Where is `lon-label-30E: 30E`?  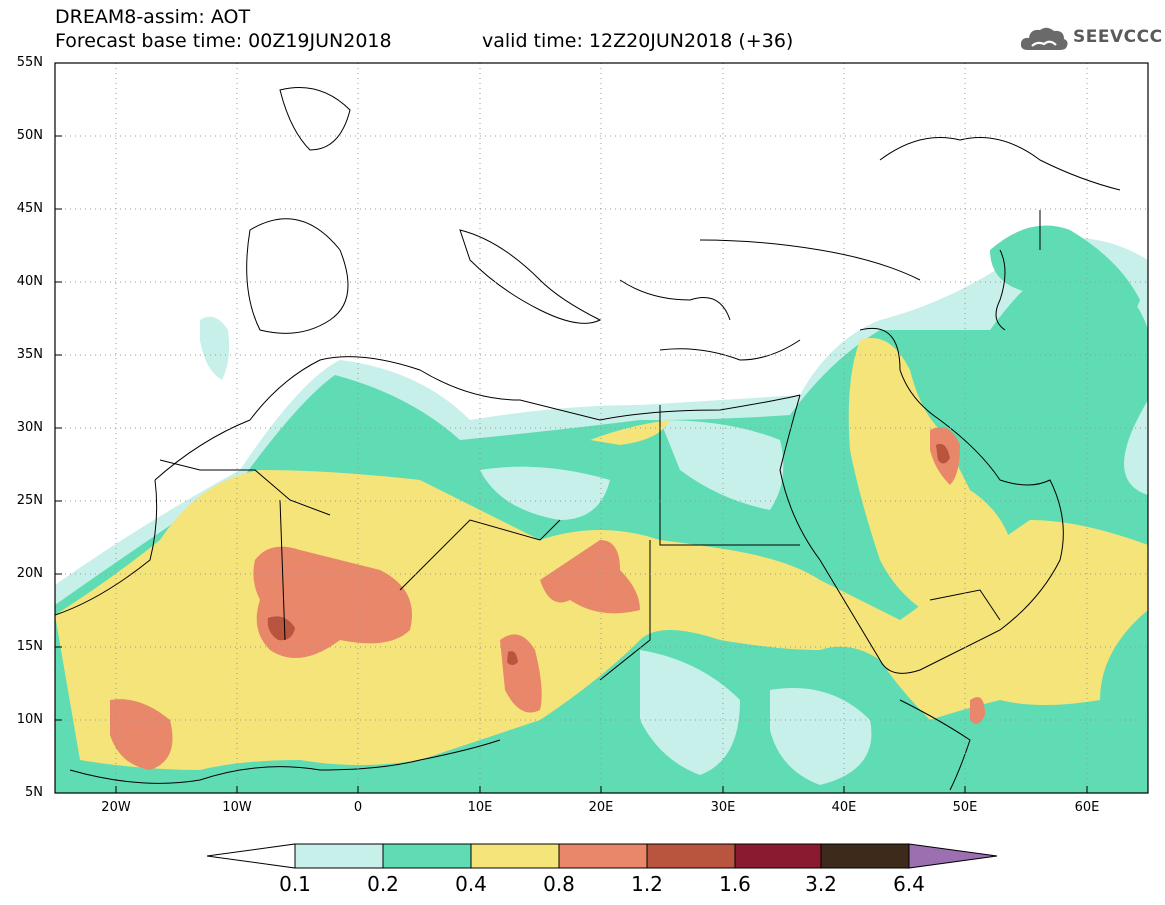
lon-label-30E: 30E is located at coordinates (723, 807).